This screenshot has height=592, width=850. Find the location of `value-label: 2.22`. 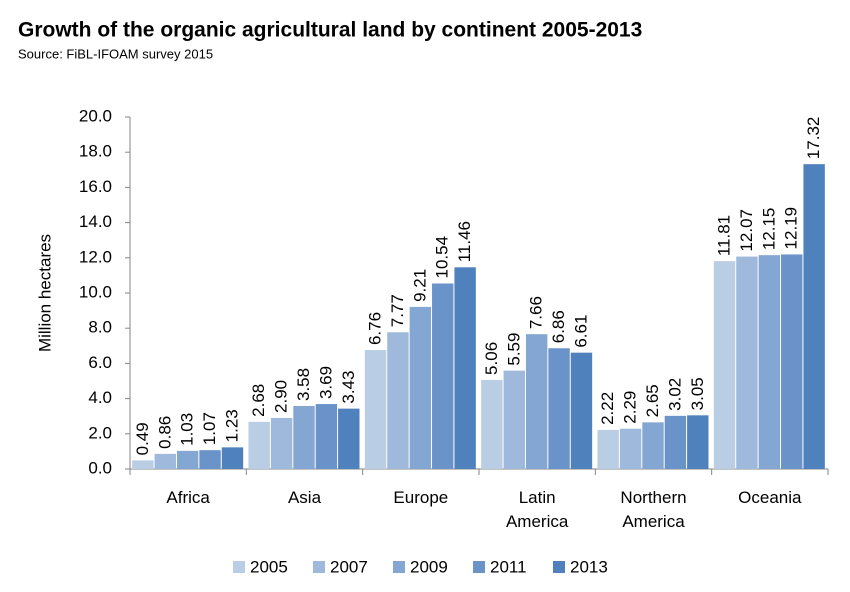

value-label: 2.22 is located at coordinates (607, 408).